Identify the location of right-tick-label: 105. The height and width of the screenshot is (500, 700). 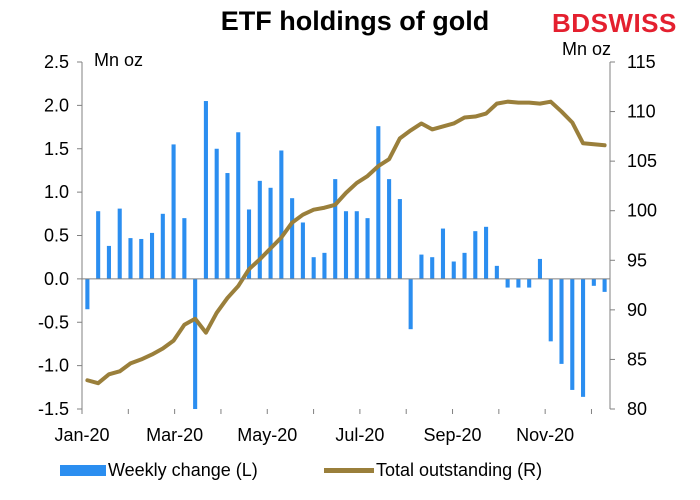
(642, 161).